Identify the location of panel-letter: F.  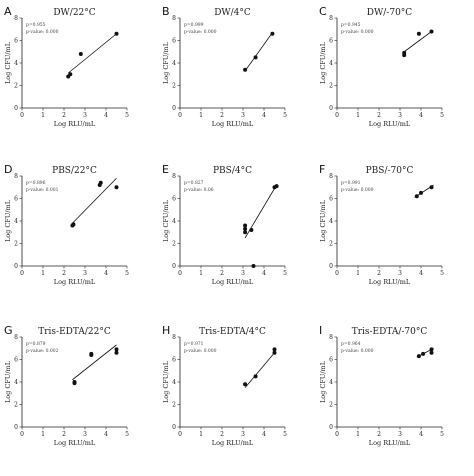
(322, 169).